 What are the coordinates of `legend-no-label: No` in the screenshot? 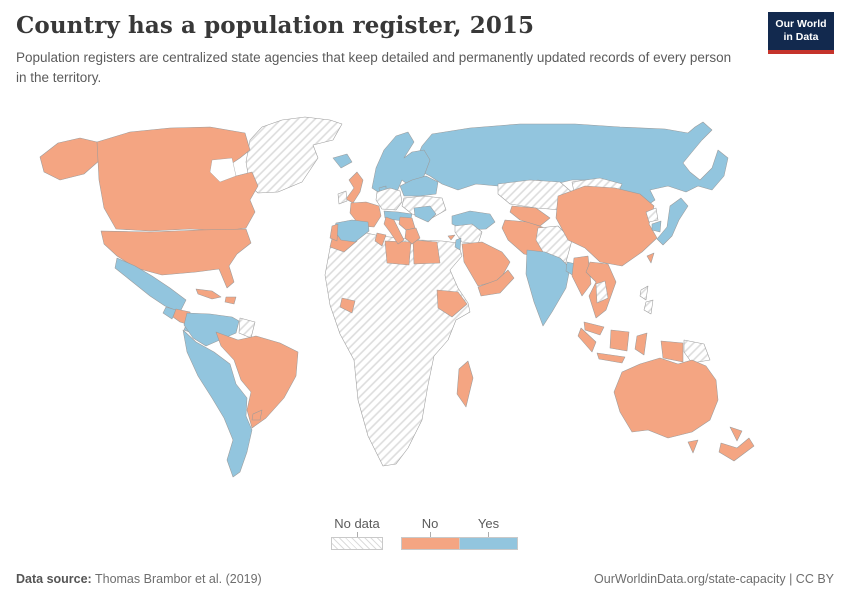 It's located at (430, 523).